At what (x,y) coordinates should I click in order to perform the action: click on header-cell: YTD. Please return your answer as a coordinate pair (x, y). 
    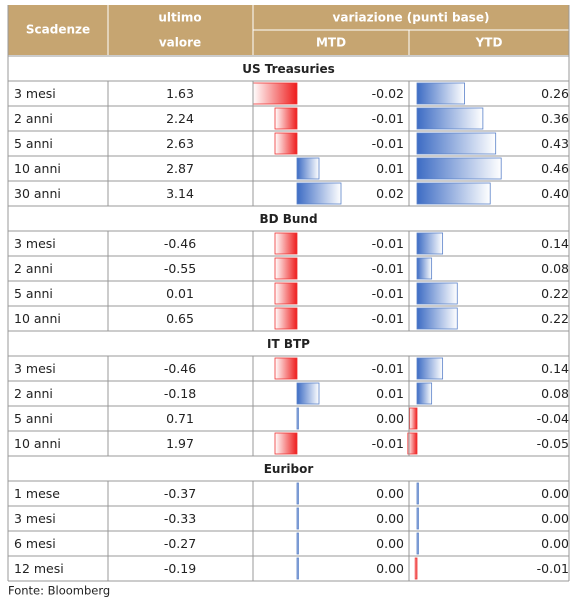
    Looking at the image, I should click on (489, 43).